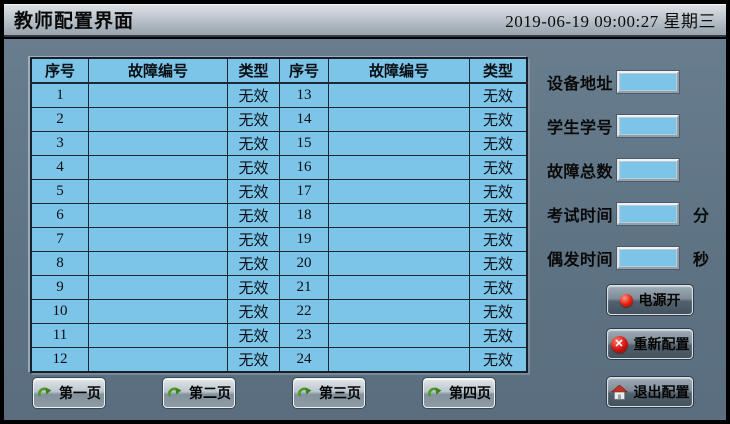 The width and height of the screenshot is (730, 424). I want to click on exit-config-label: 退出配置, so click(661, 392).